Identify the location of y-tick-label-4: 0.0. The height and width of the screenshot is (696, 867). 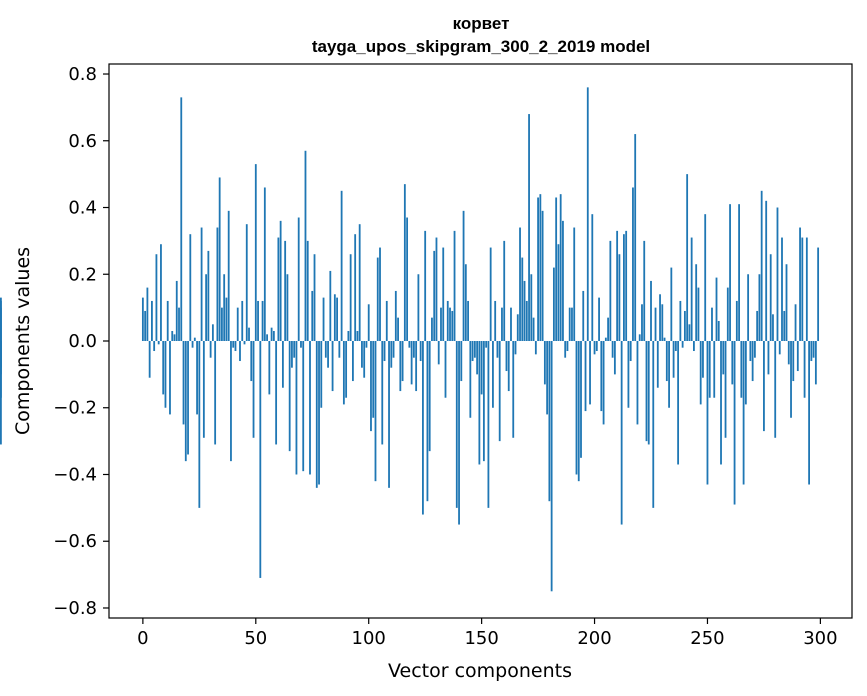
(82, 341).